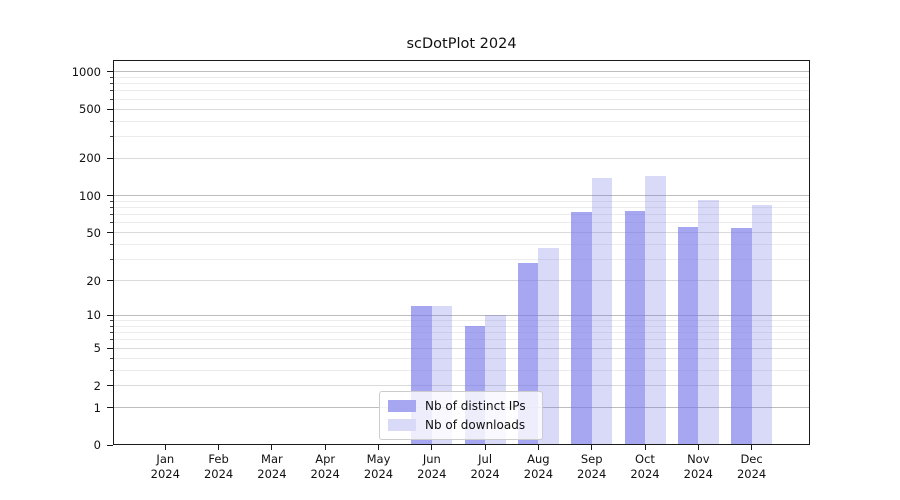 Image resolution: width=900 pixels, height=500 pixels. What do you see at coordinates (810, 252) in the screenshot?
I see `spine-right` at bounding box center [810, 252].